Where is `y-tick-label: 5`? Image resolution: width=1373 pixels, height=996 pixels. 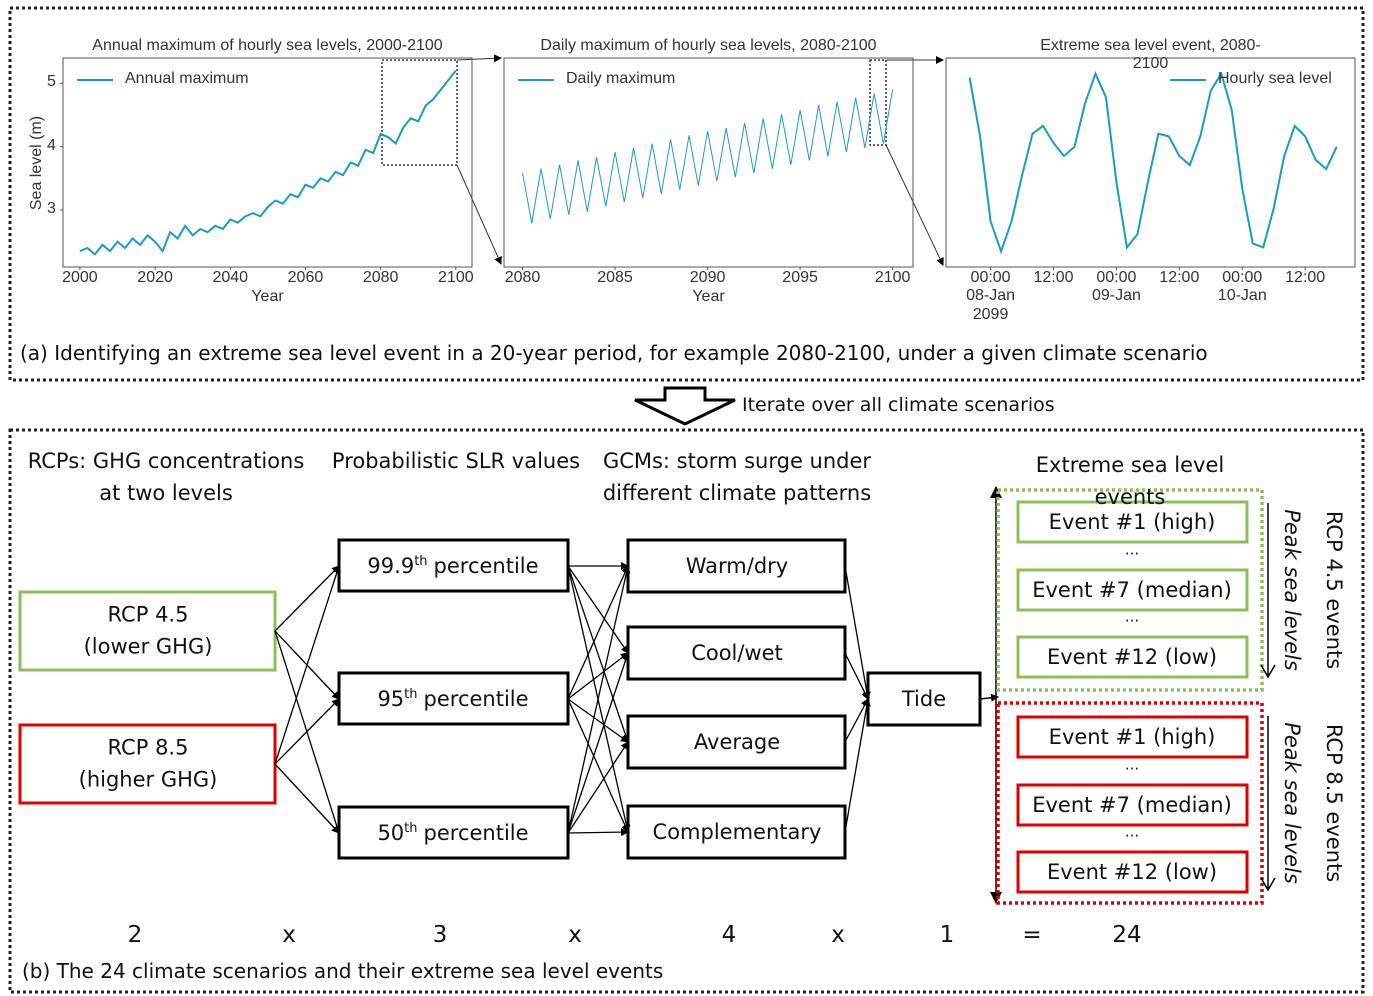
y-tick-label: 5 is located at coordinates (51, 82).